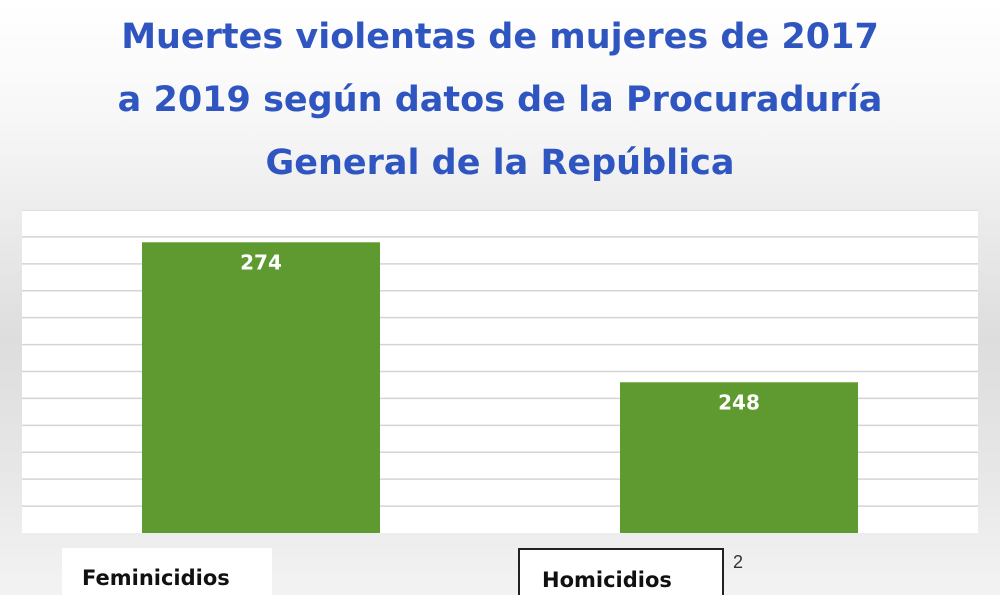  Describe the element at coordinates (500, 37) in the screenshot. I see `chart-title-line-1: Muertes violentas de mujeres de 2017` at that location.